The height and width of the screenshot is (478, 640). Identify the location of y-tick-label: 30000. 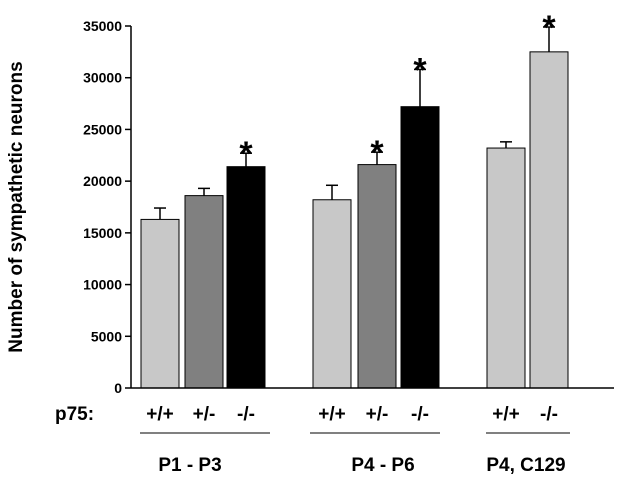
(102, 78).